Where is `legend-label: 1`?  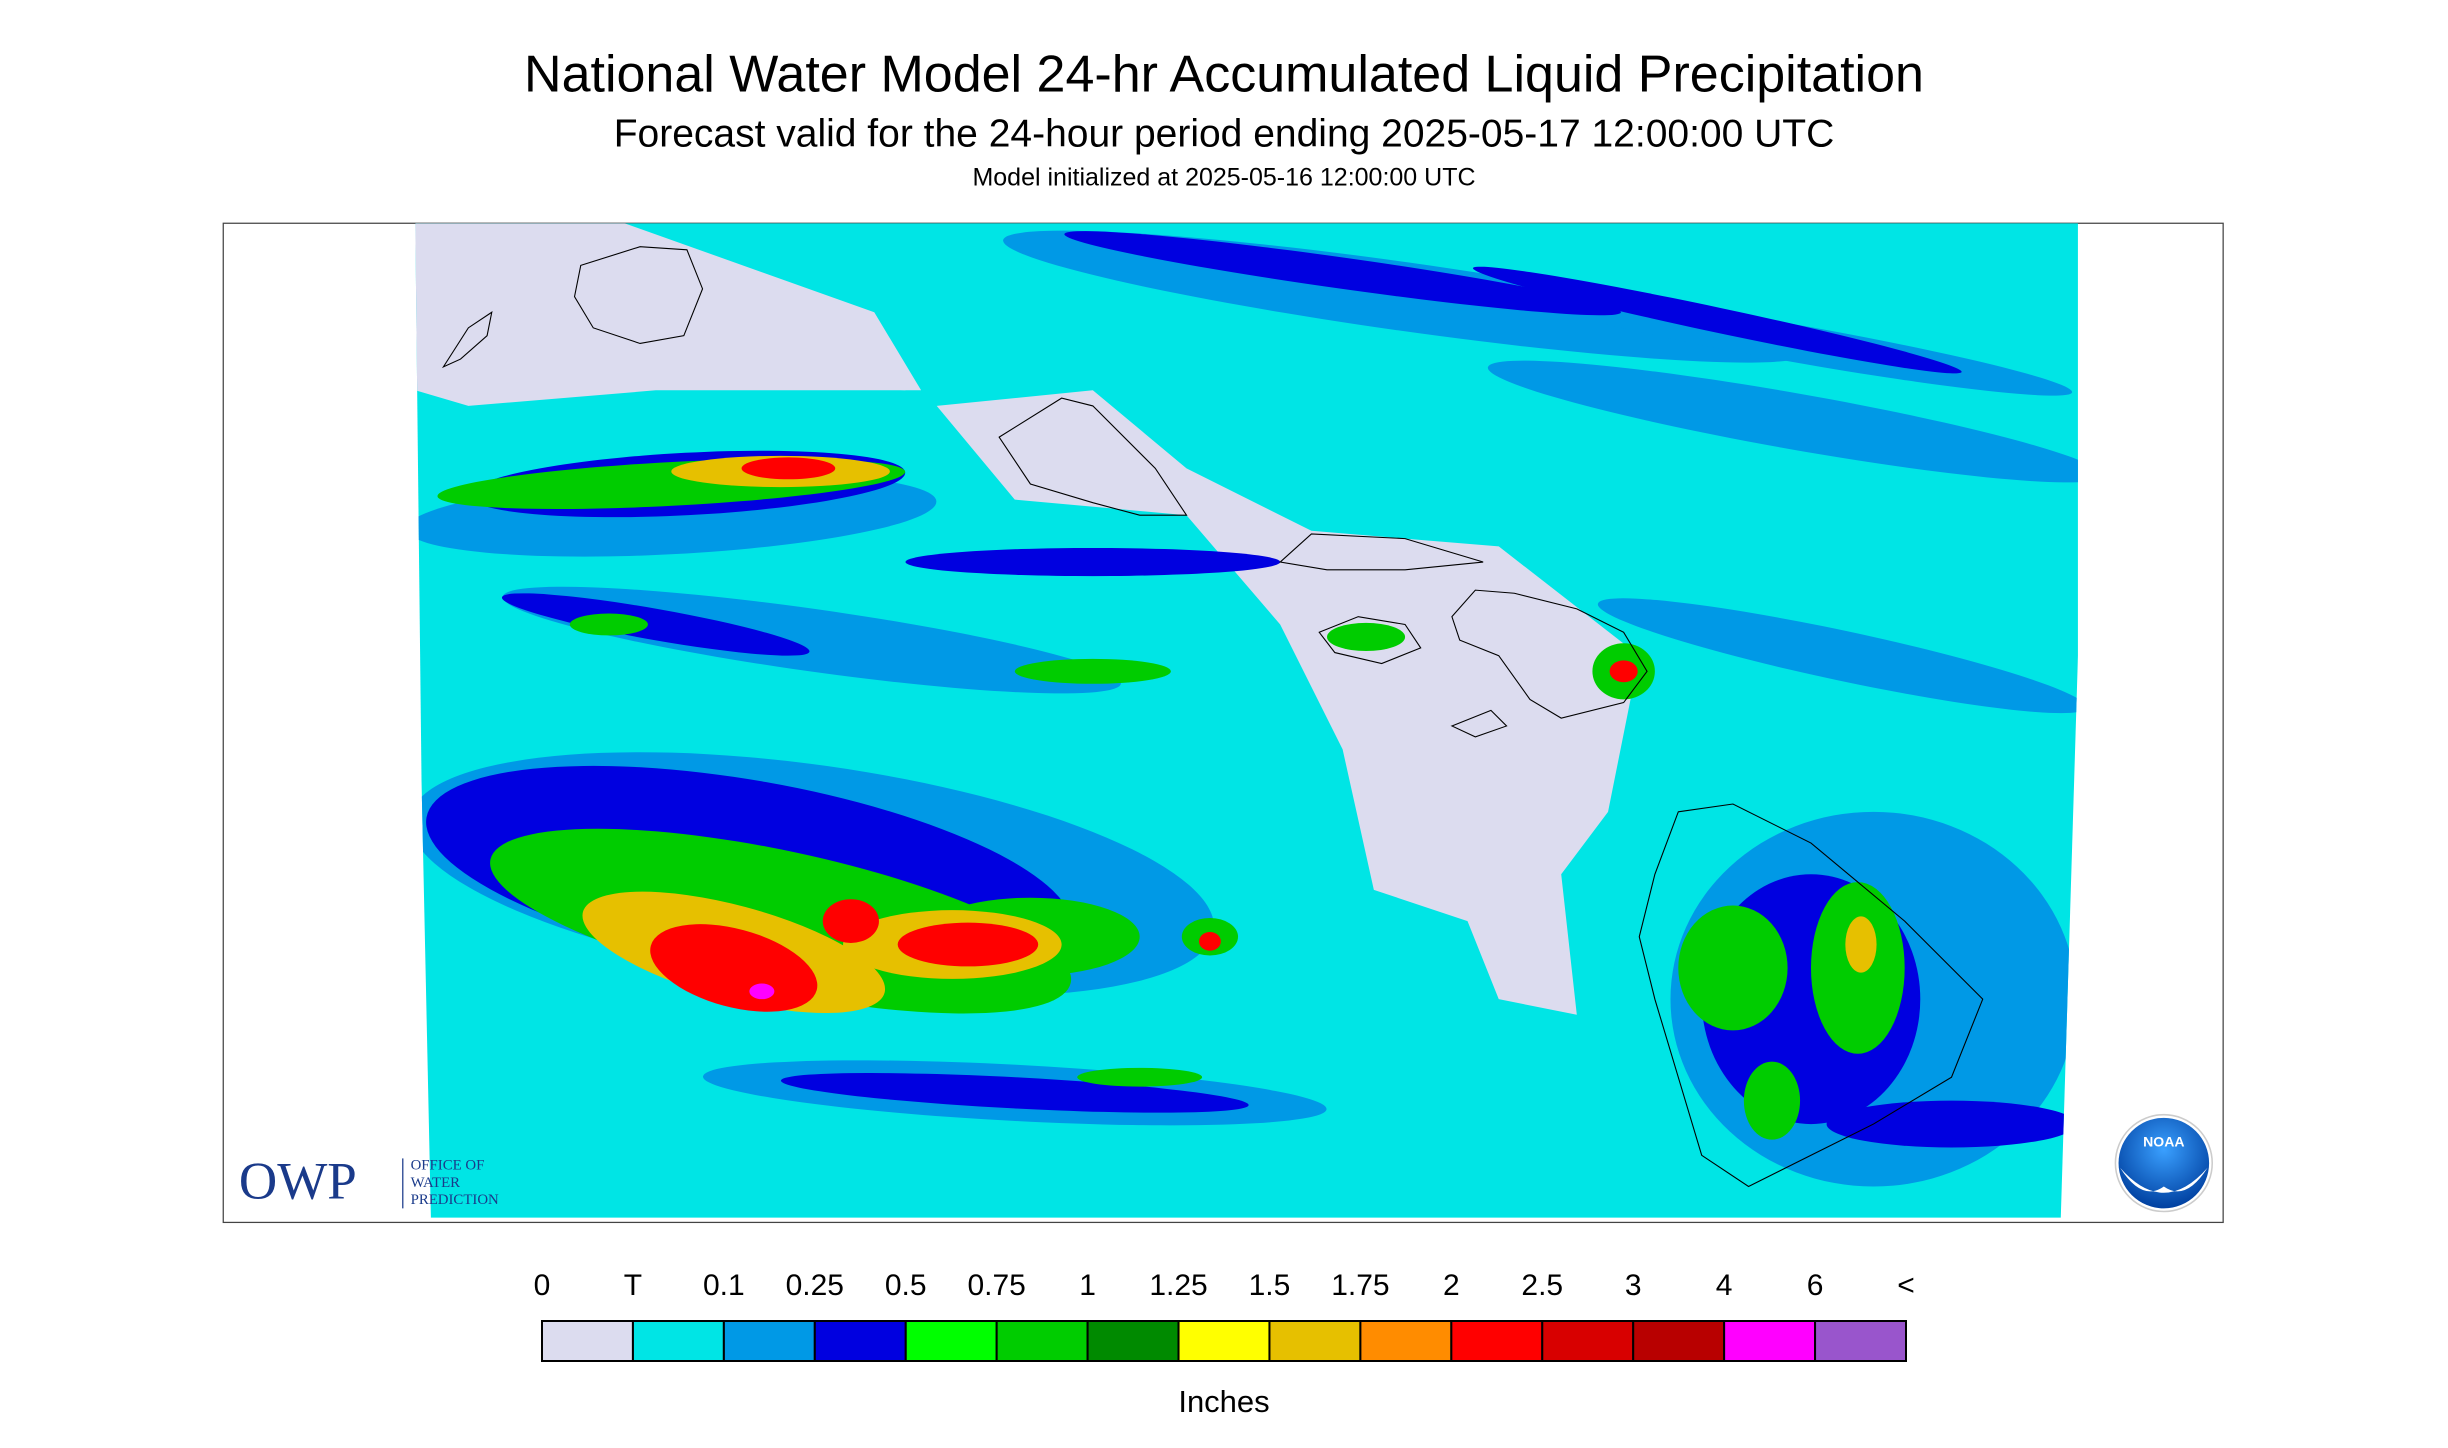 legend-label: 1 is located at coordinates (1087, 1285).